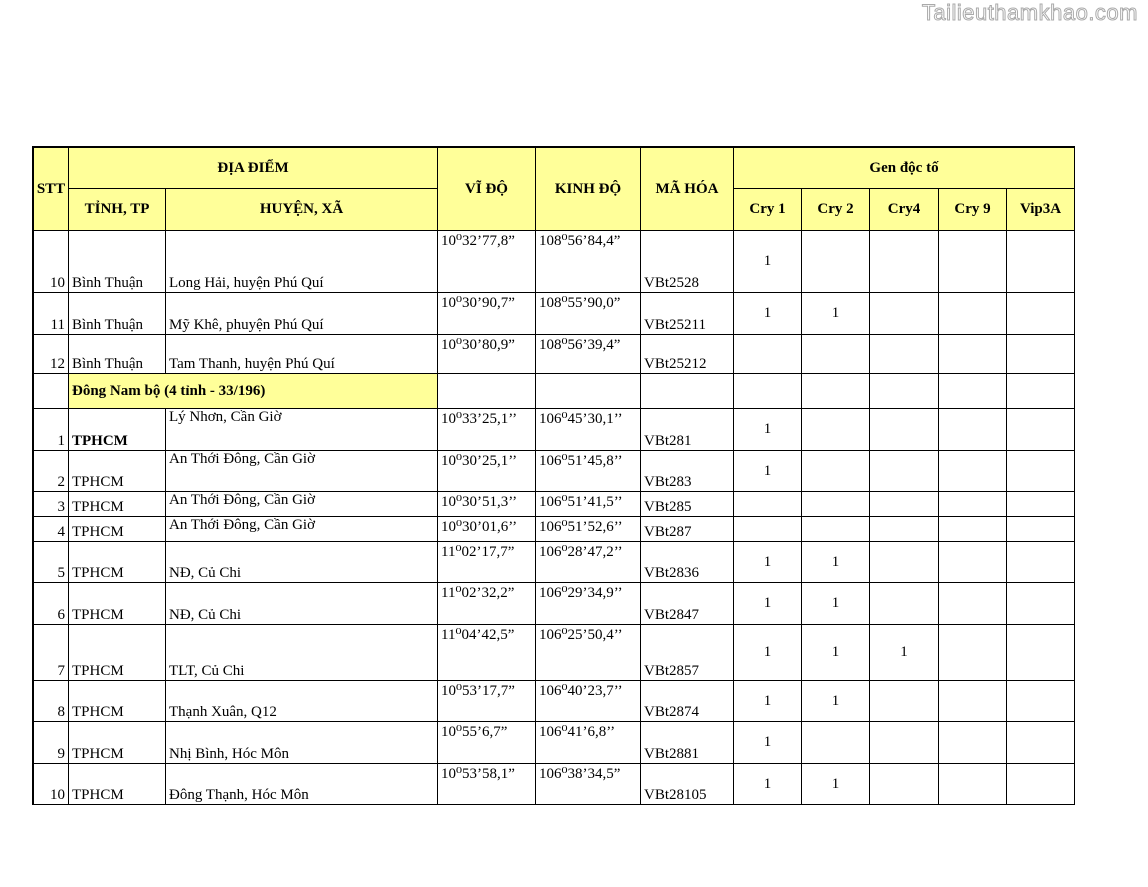 Image resolution: width=1148 pixels, height=887 pixels. I want to click on district-cell: Mỹ Khê, phuyện Phú Quí, so click(302, 314).